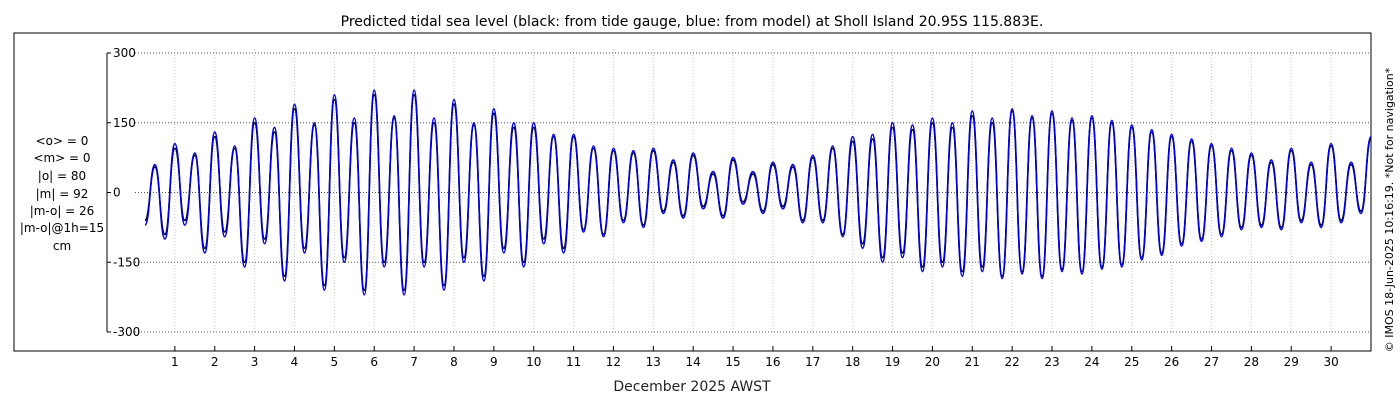 The image size is (1400, 400). What do you see at coordinates (62, 228) in the screenshot?
I see `stat-abs-diff-1h: |m-o|@1h=15` at bounding box center [62, 228].